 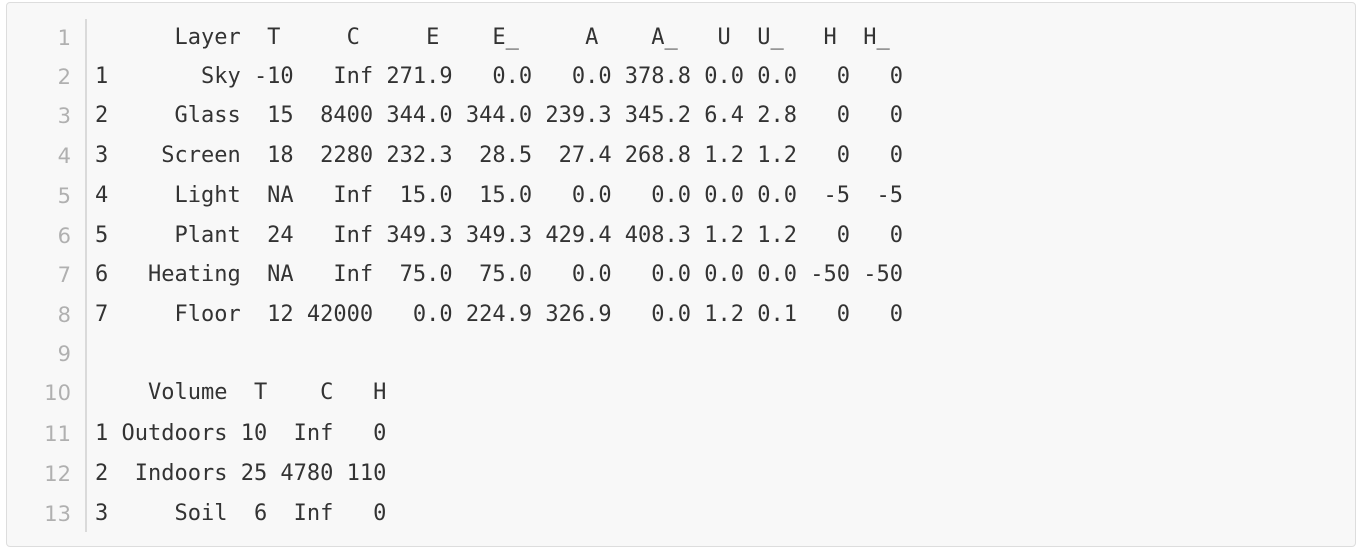 What do you see at coordinates (57, 474) in the screenshot?
I see `line-number: 12` at bounding box center [57, 474].